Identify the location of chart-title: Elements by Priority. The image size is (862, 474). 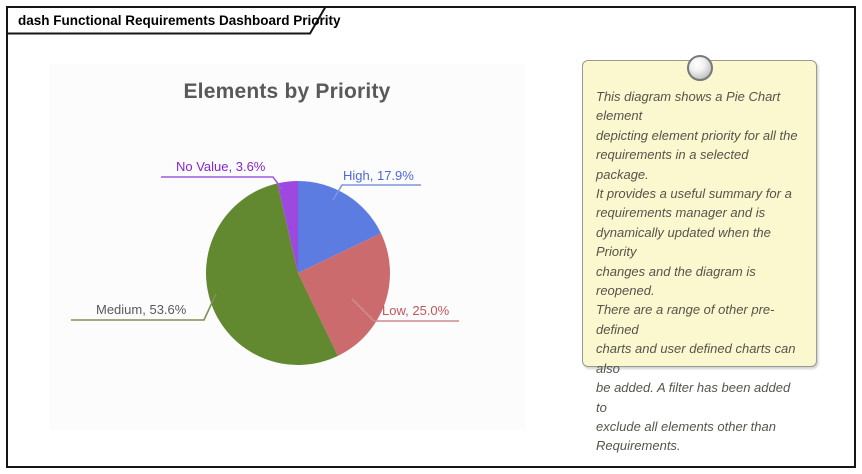
(287, 91).